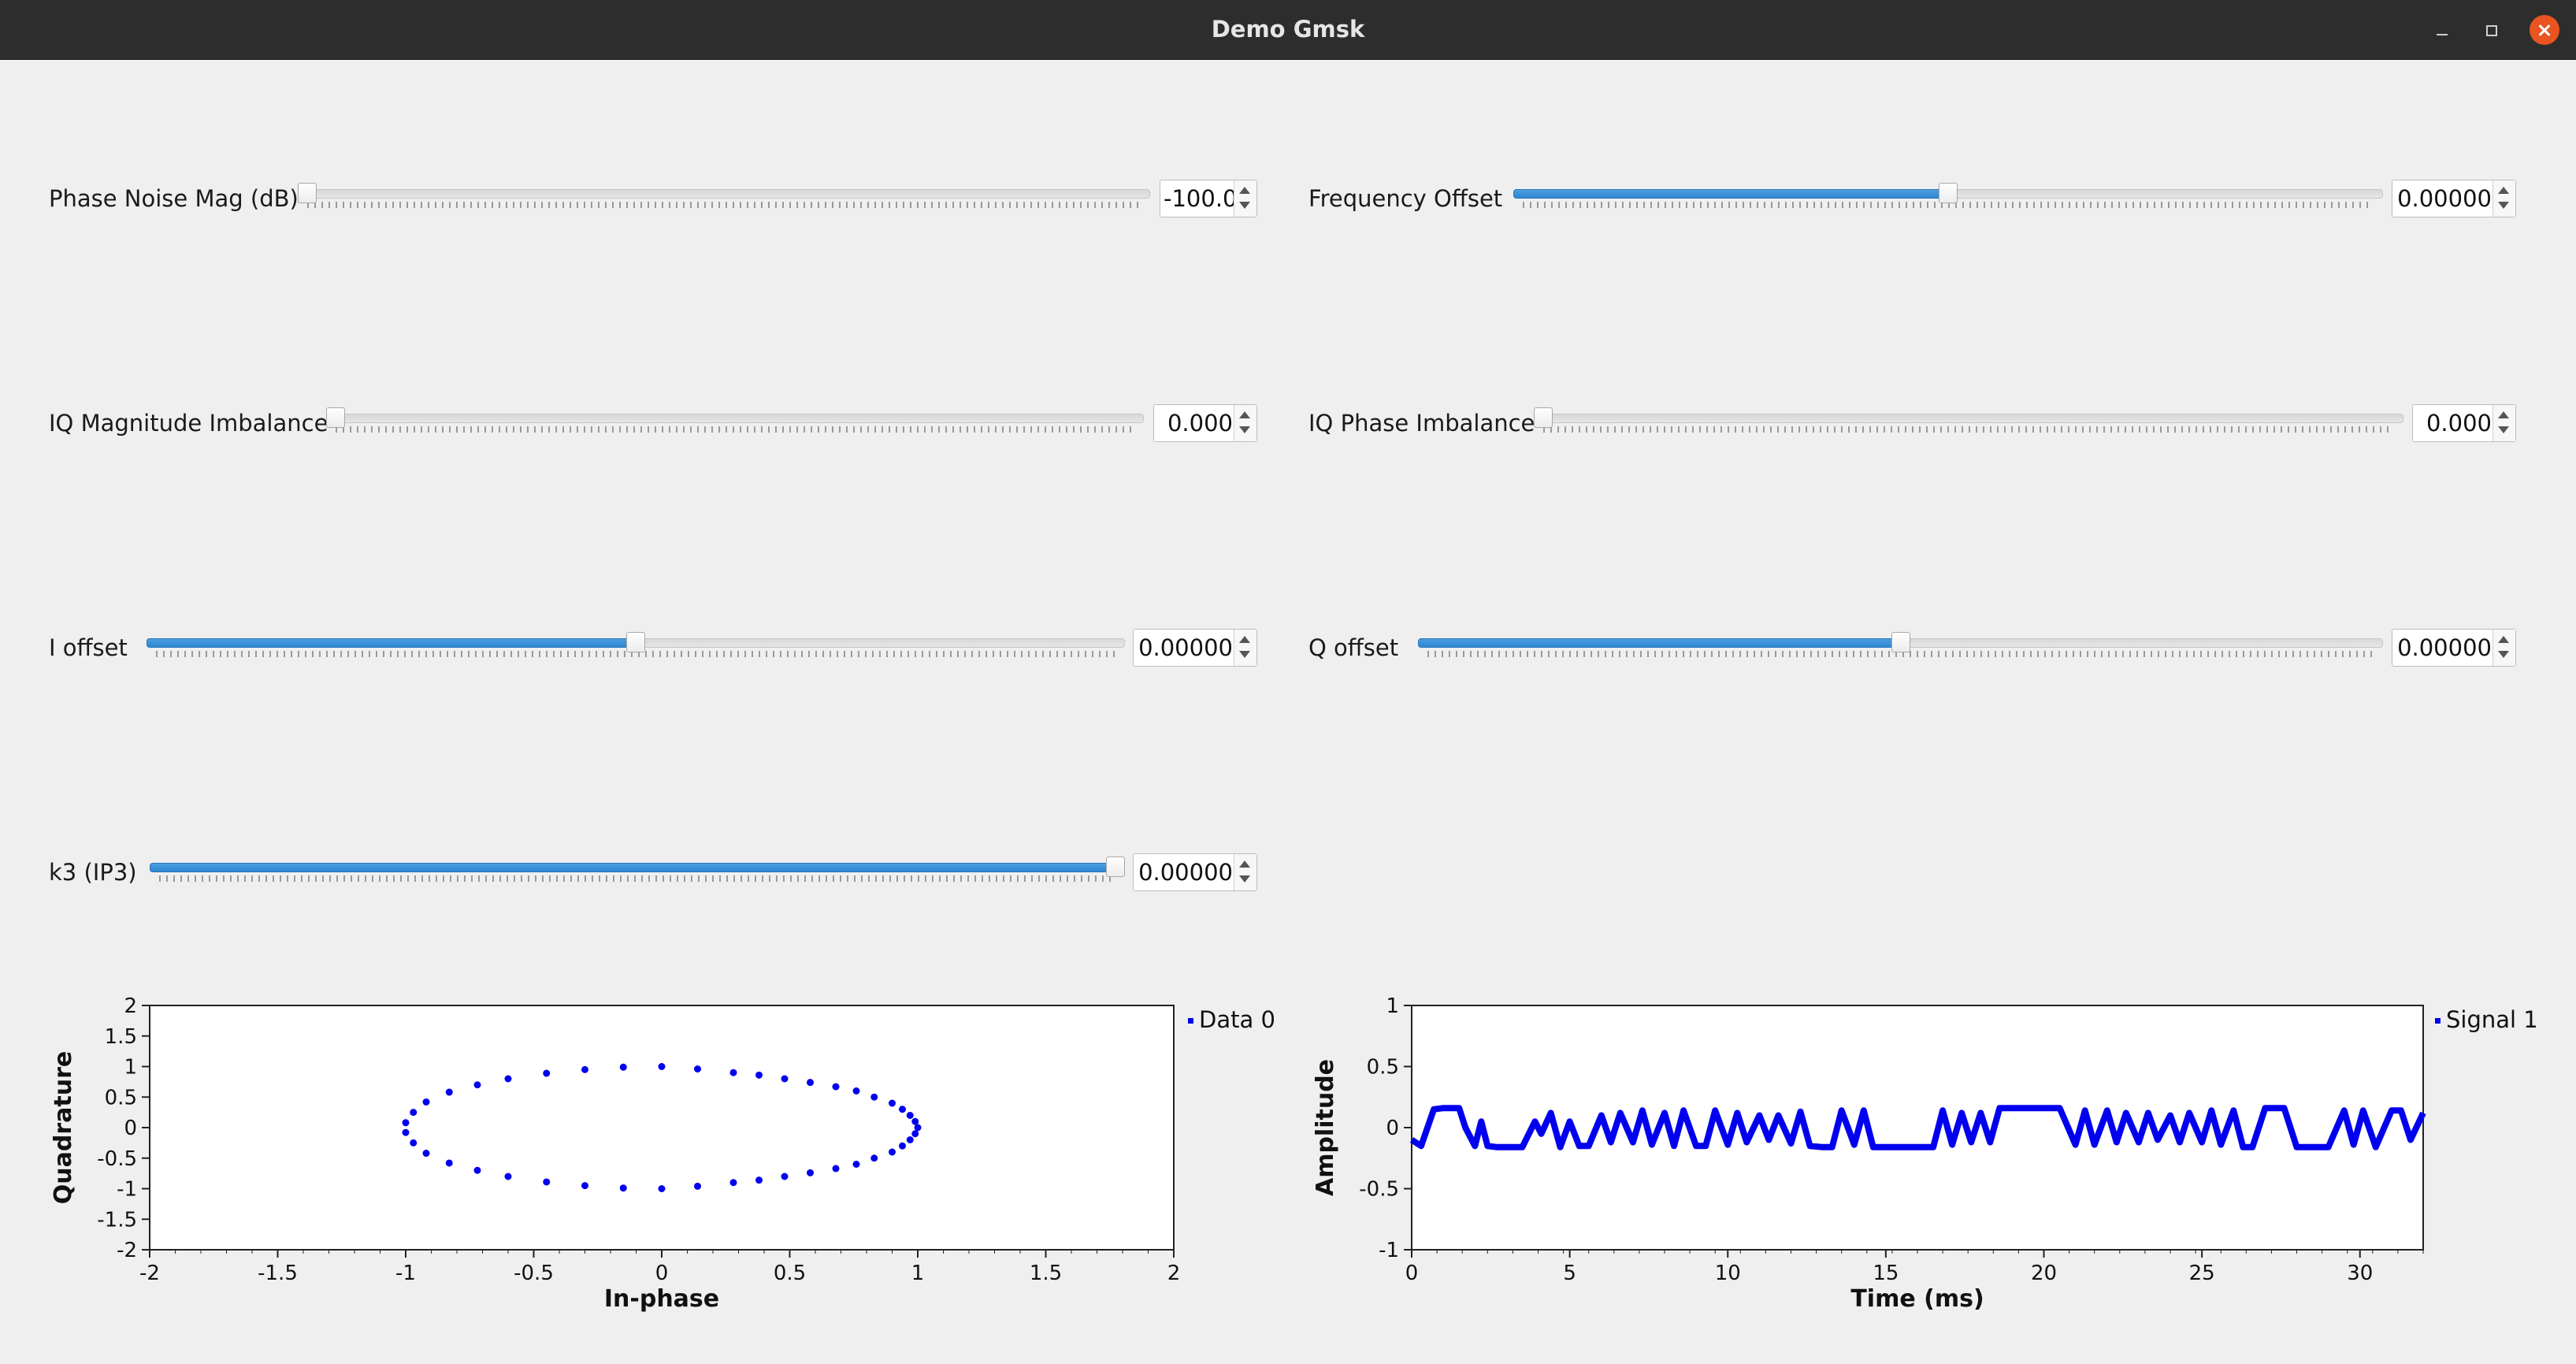 Image resolution: width=2576 pixels, height=1364 pixels. What do you see at coordinates (2438, 1021) in the screenshot?
I see `legend-marker` at bounding box center [2438, 1021].